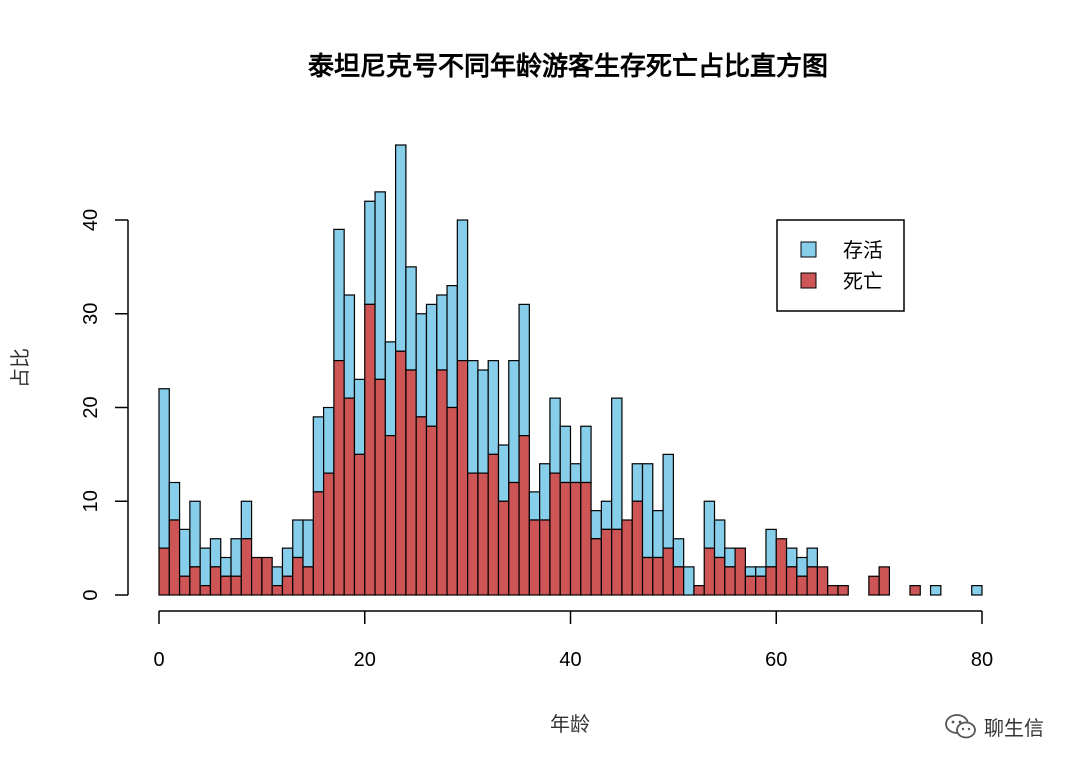  I want to click on wechat-icon, so click(961, 727).